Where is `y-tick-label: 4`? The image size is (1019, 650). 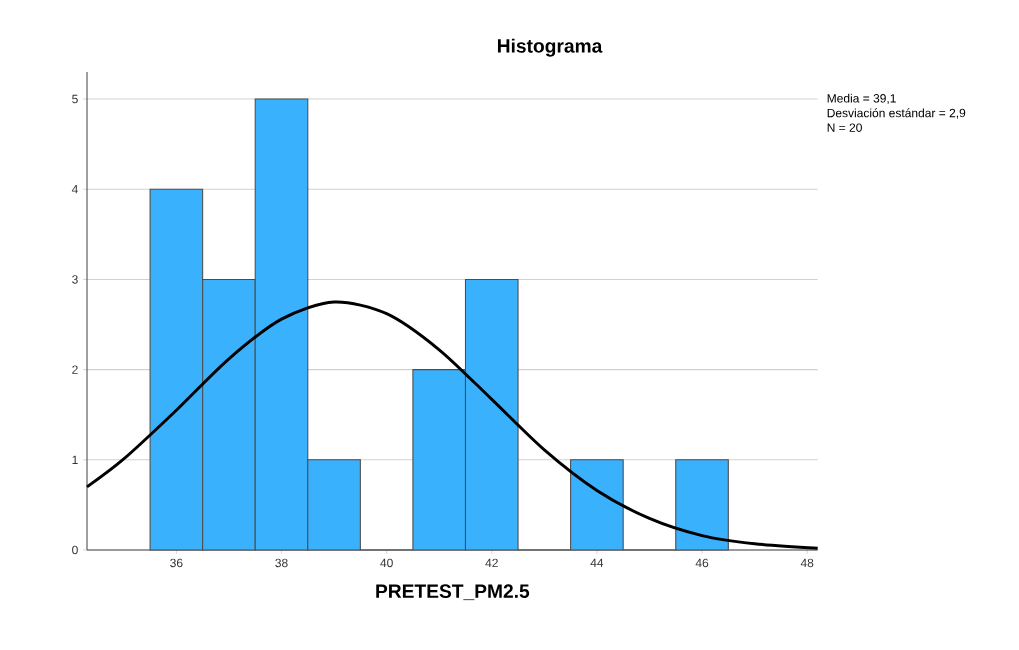
y-tick-label: 4 is located at coordinates (74, 189).